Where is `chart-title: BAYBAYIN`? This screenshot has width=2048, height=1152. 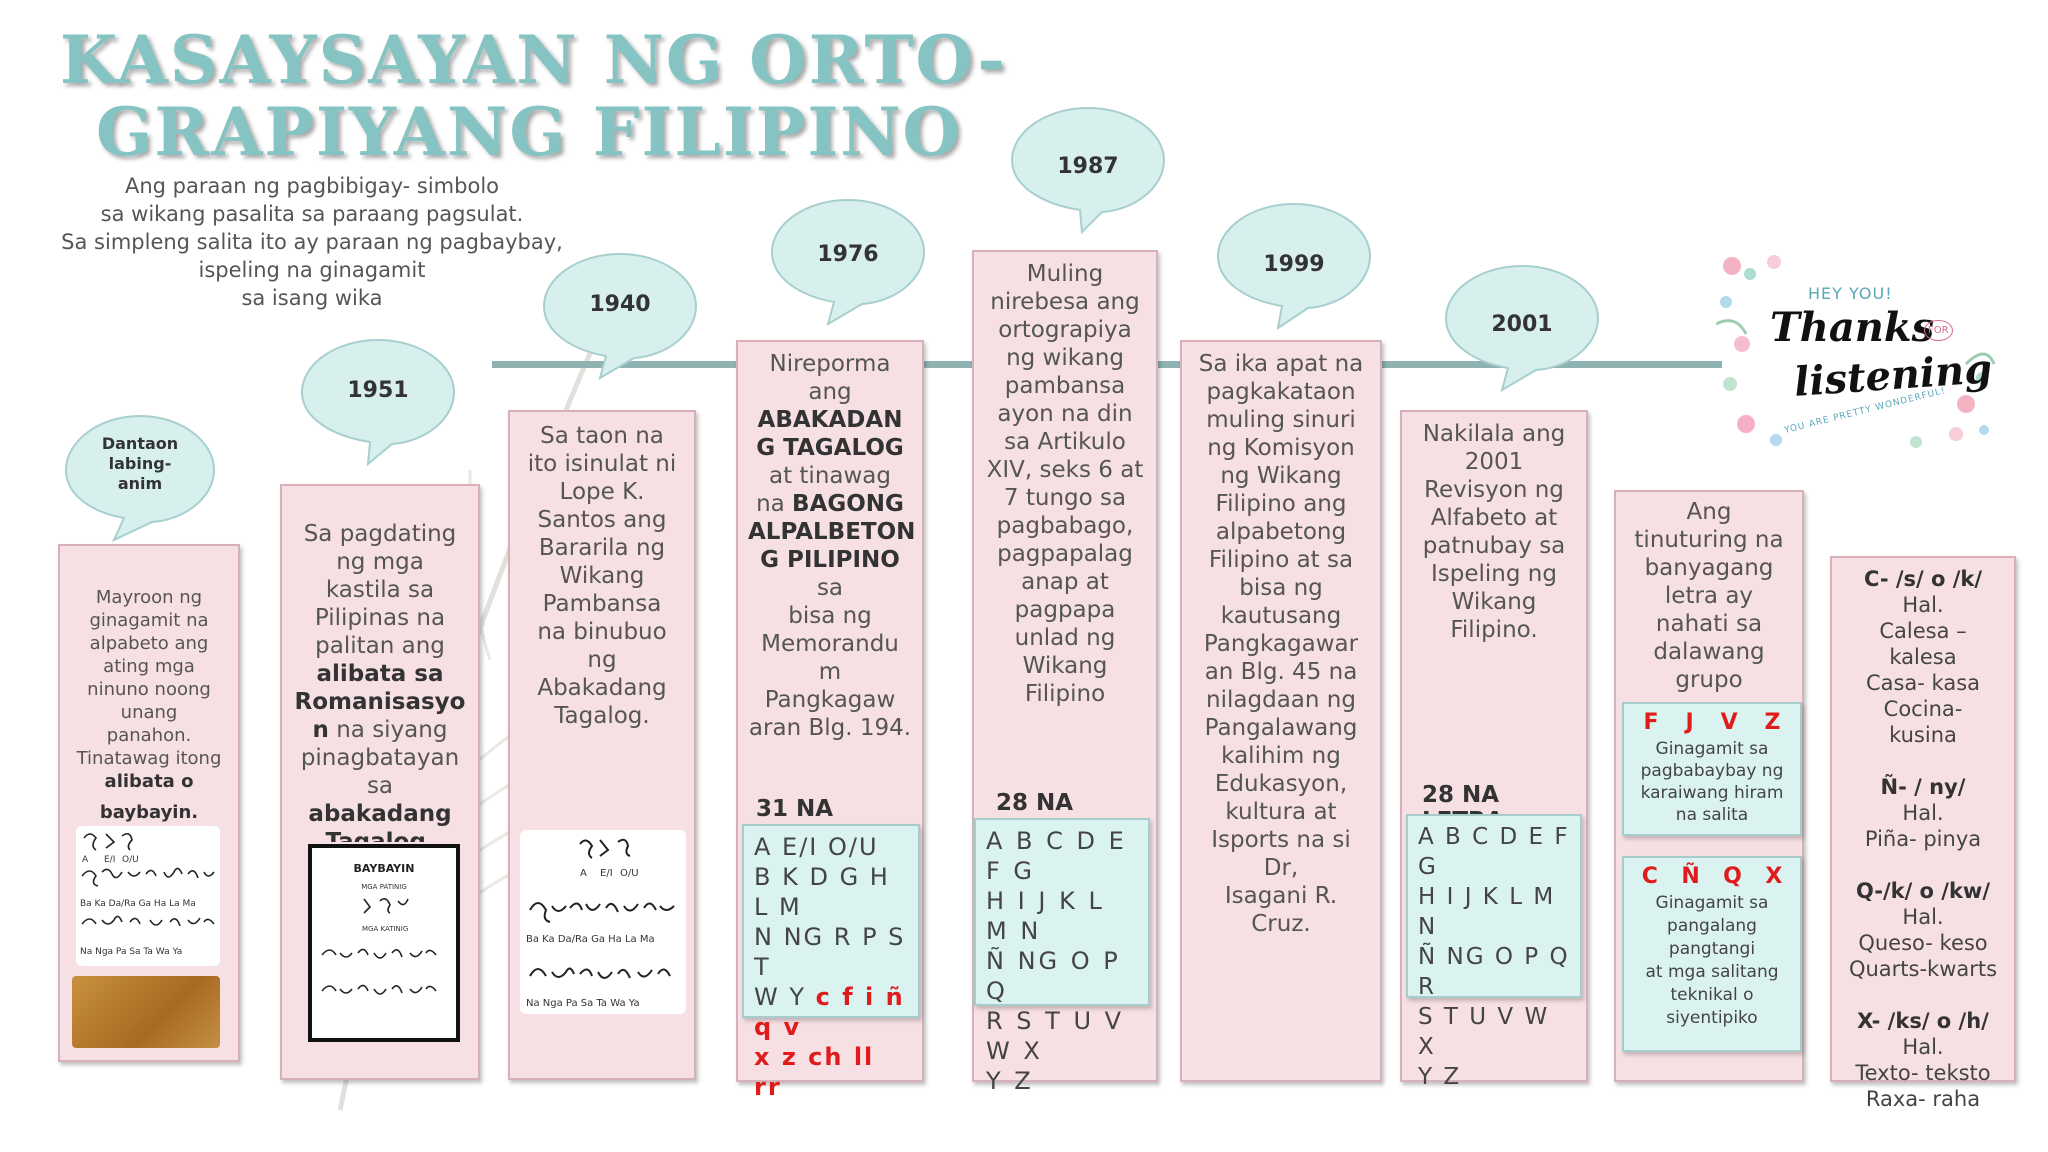
chart-title: BAYBAYIN is located at coordinates (384, 868).